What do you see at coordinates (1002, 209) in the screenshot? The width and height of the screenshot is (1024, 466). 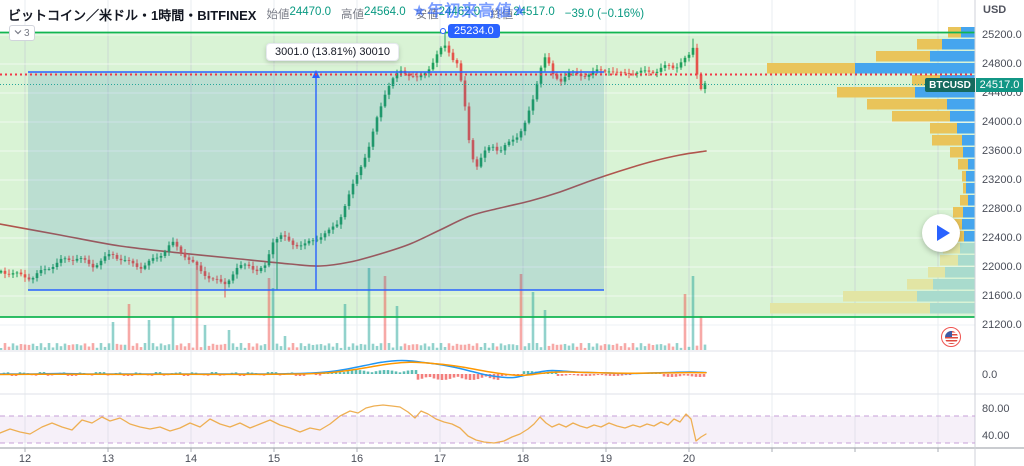 I see `price-tick-label: 22800.0` at bounding box center [1002, 209].